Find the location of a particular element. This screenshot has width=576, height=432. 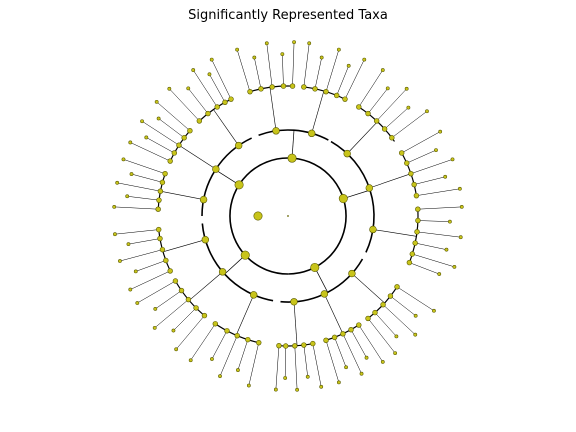

level1-node is located at coordinates (292, 158).